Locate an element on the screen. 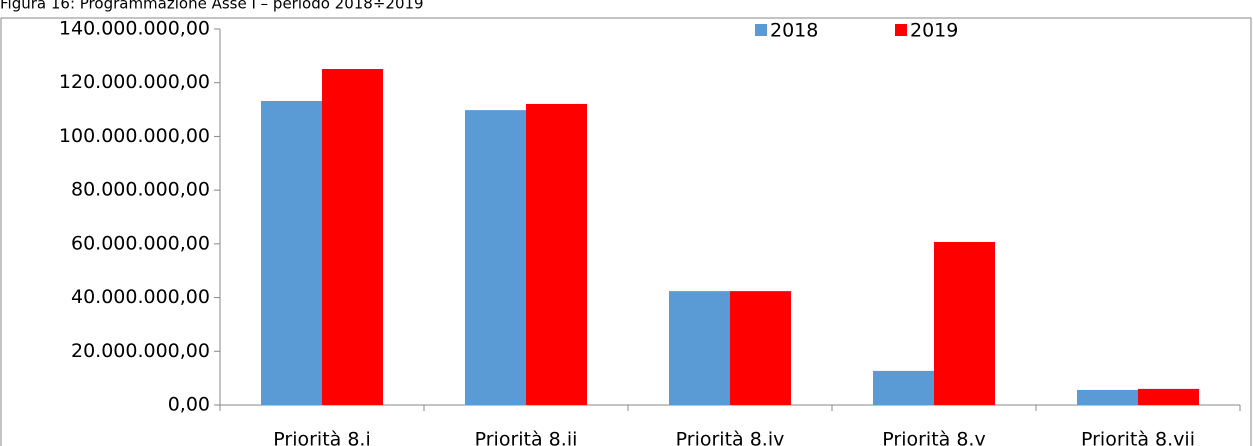 The height and width of the screenshot is (446, 1253). x-tick-label: Priorità 8.i is located at coordinates (321, 437).